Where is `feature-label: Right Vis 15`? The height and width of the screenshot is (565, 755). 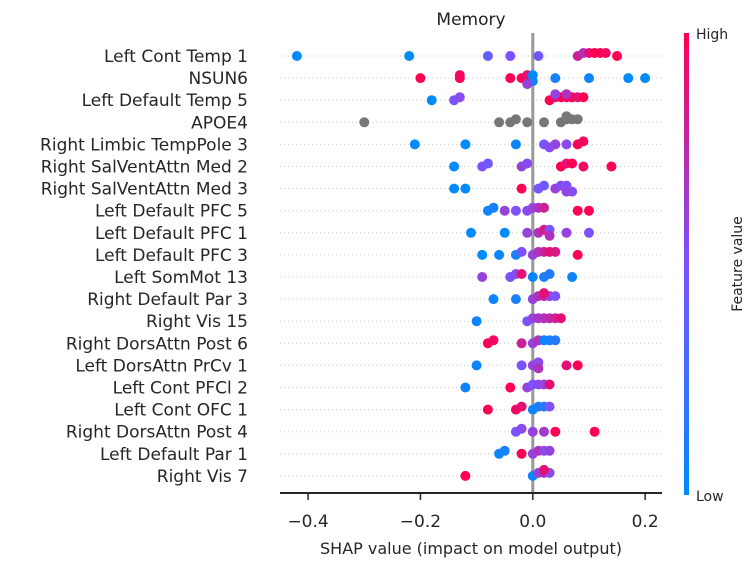 feature-label: Right Vis 15 is located at coordinates (197, 322).